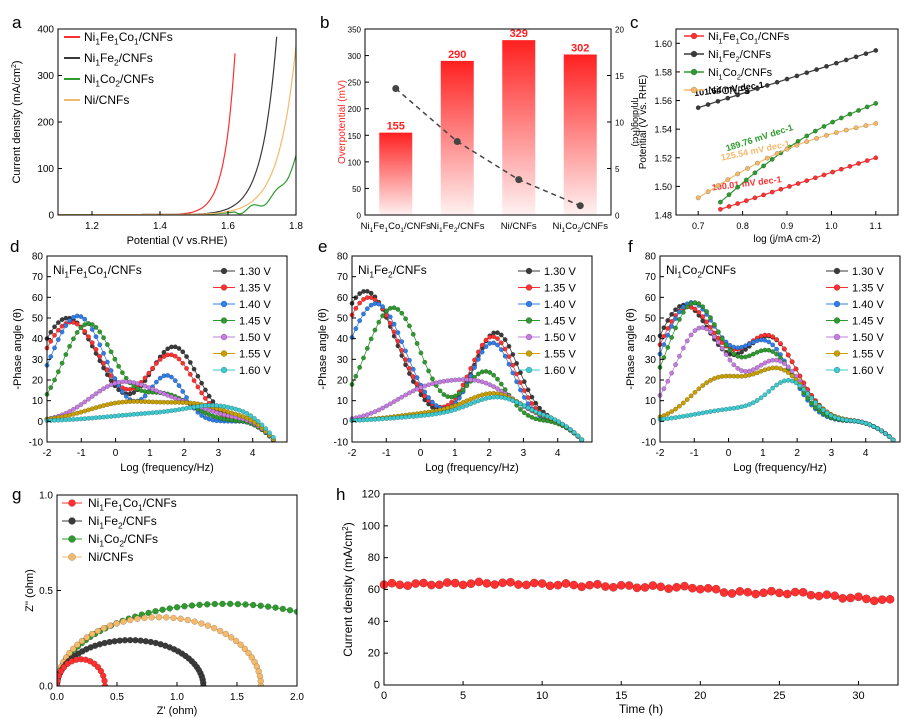  Describe the element at coordinates (519, 226) in the screenshot. I see `category-label: Ni/CNFs` at that location.